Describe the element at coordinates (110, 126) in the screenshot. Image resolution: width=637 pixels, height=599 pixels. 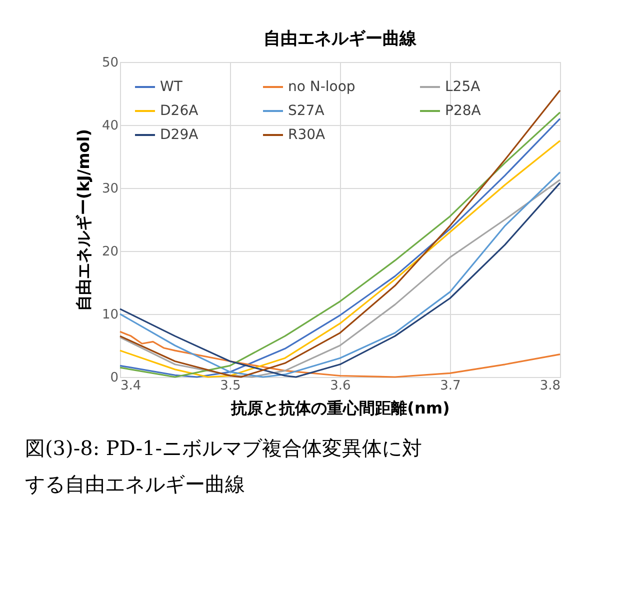
I see `y-tick-label: 40` at that location.